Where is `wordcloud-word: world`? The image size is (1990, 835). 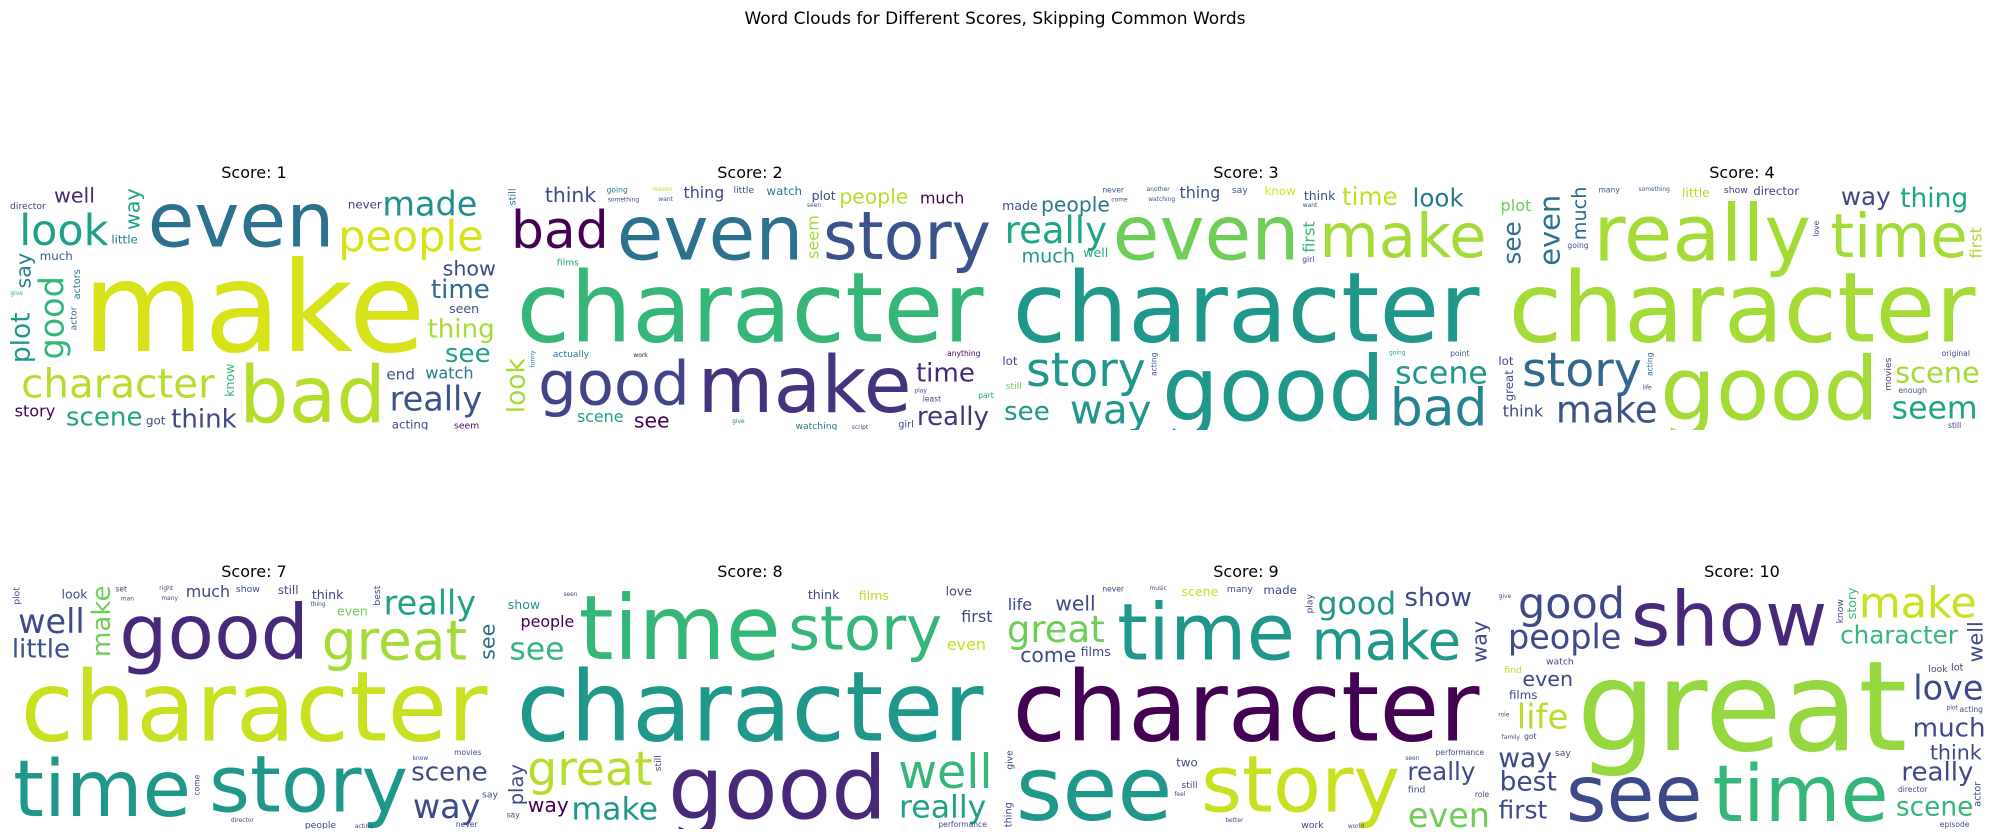
wordcloud-word: world is located at coordinates (1356, 827).